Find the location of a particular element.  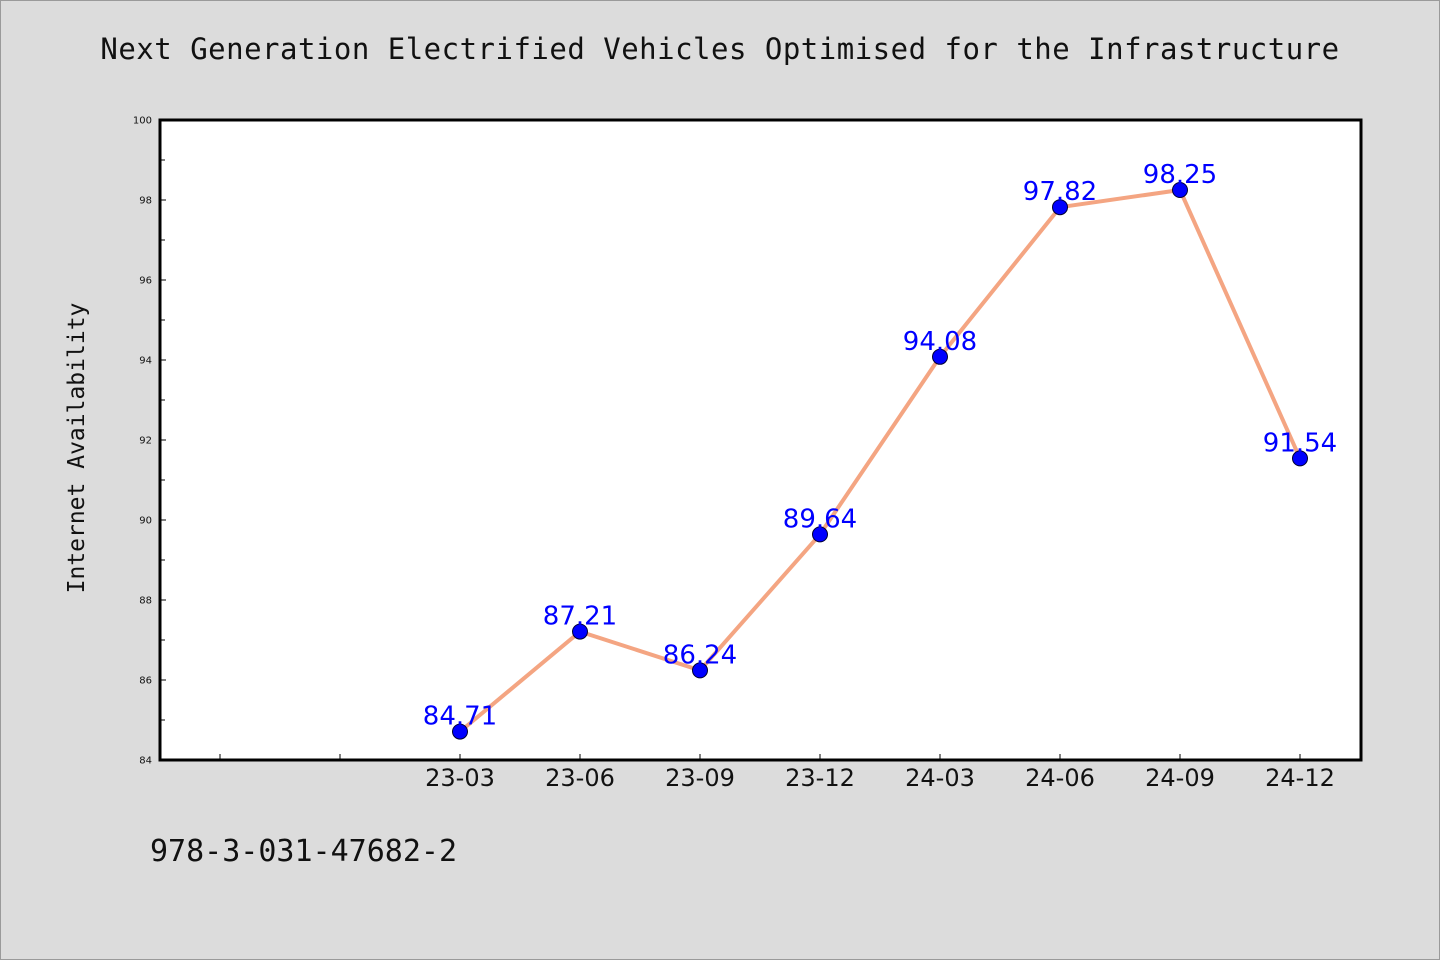

x-tick-label: 24-03 is located at coordinates (940, 778).